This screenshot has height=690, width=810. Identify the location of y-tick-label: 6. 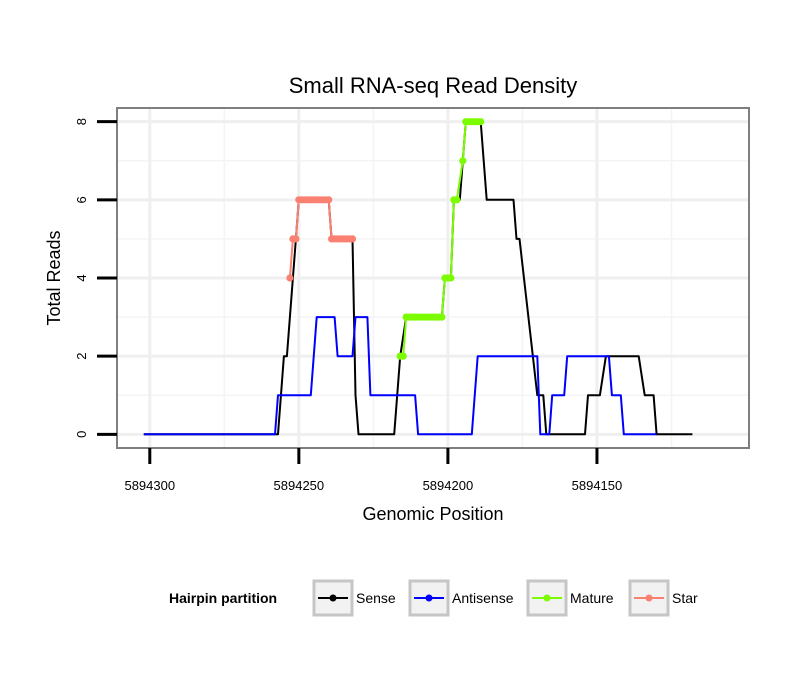
(81, 199).